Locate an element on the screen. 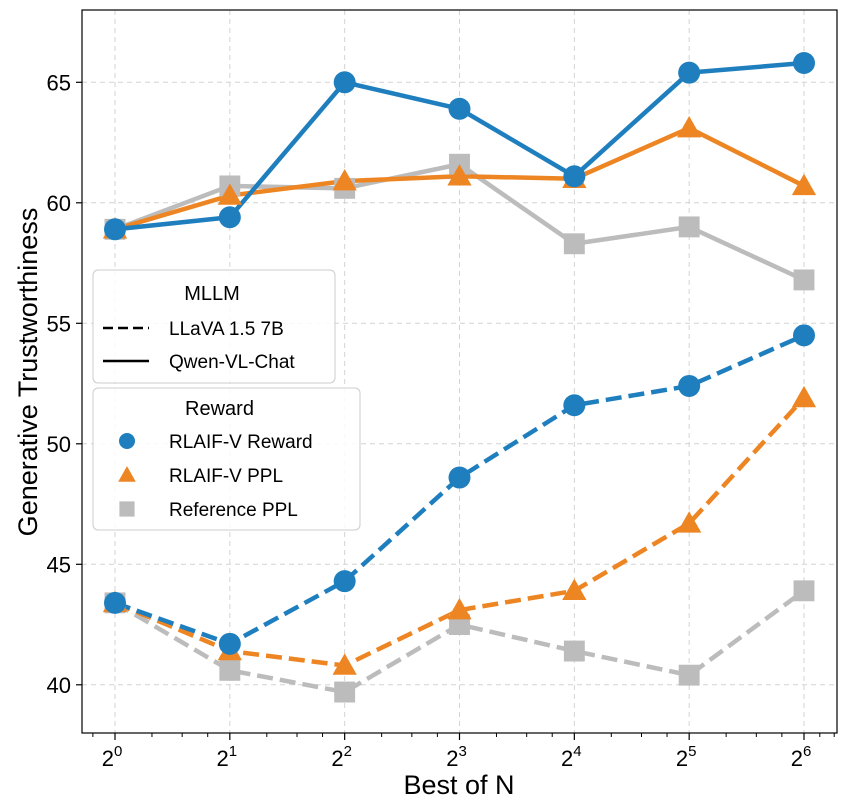 The image size is (847, 811). y-tick-label: 60 is located at coordinates (59, 203).